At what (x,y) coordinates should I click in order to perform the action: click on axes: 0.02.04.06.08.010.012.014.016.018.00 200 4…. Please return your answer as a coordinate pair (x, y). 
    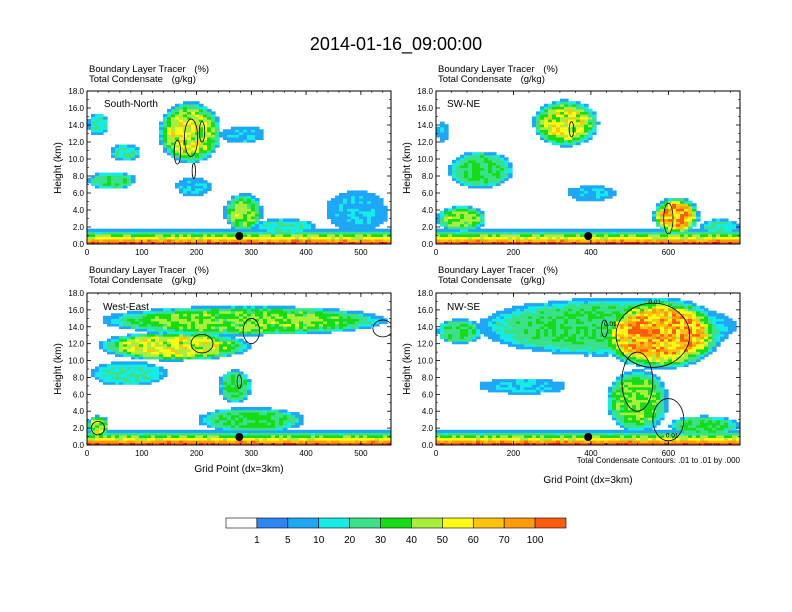
    Looking at the image, I should click on (579, 172).